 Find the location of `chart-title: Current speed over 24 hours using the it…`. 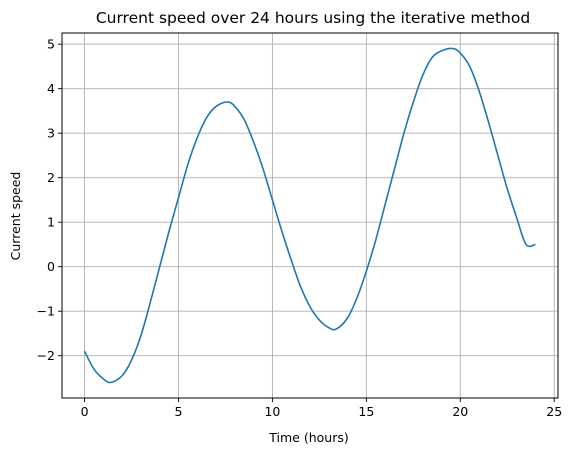

chart-title: Current speed over 24 hours using the it… is located at coordinates (313, 18).